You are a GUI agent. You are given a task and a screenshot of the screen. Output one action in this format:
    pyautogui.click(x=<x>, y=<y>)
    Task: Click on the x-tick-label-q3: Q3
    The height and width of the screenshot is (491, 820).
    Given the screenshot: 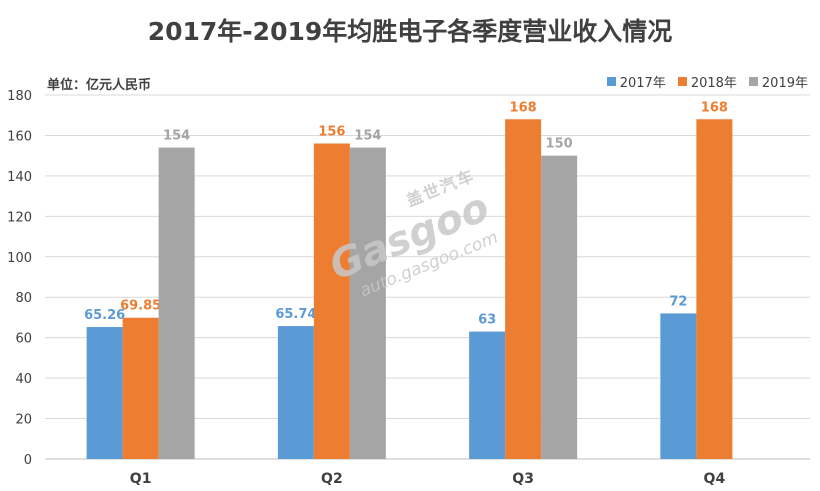 What is the action you would take?
    pyautogui.click(x=523, y=479)
    